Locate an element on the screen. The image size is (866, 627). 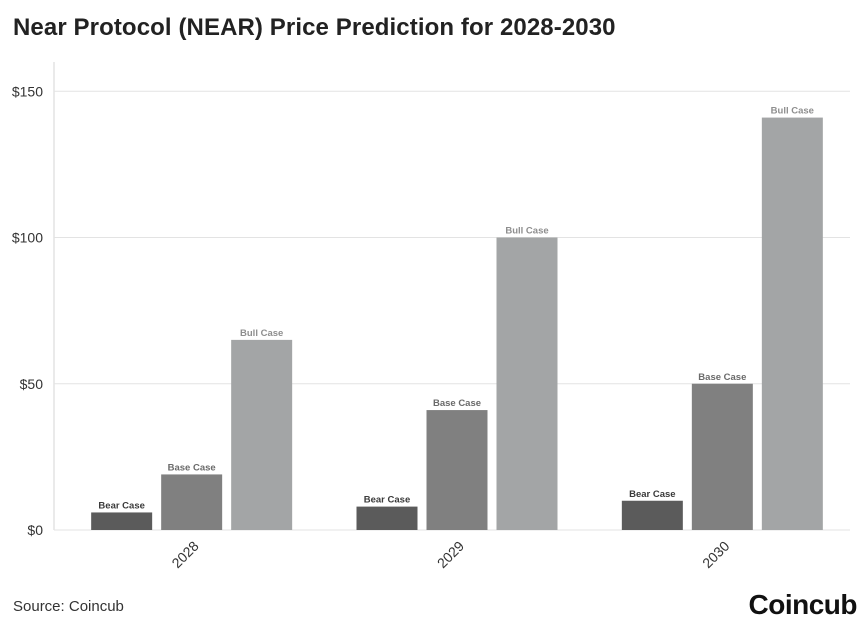
x-tick-label: 2030 is located at coordinates (715, 554).